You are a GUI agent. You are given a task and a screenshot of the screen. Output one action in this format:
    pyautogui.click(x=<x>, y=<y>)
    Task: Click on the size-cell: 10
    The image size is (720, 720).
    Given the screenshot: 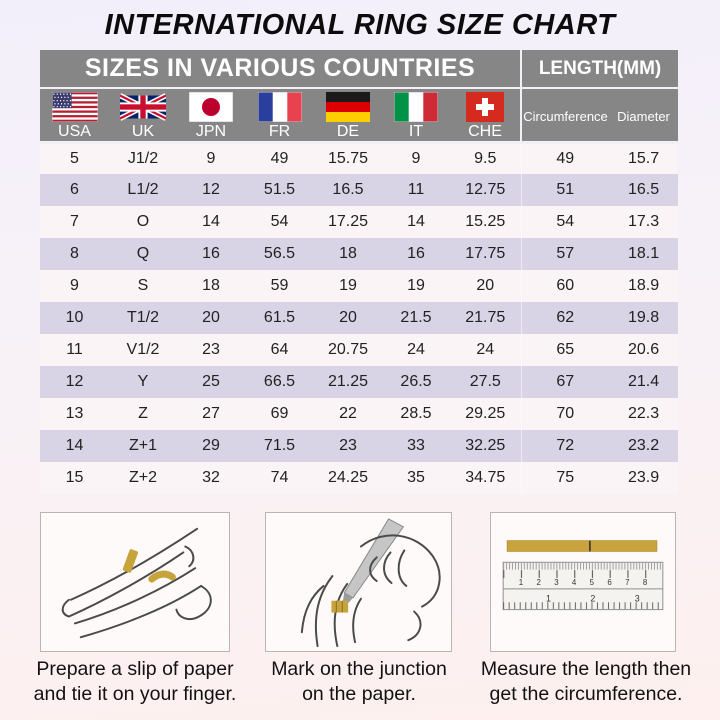 What is the action you would take?
    pyautogui.click(x=74, y=318)
    